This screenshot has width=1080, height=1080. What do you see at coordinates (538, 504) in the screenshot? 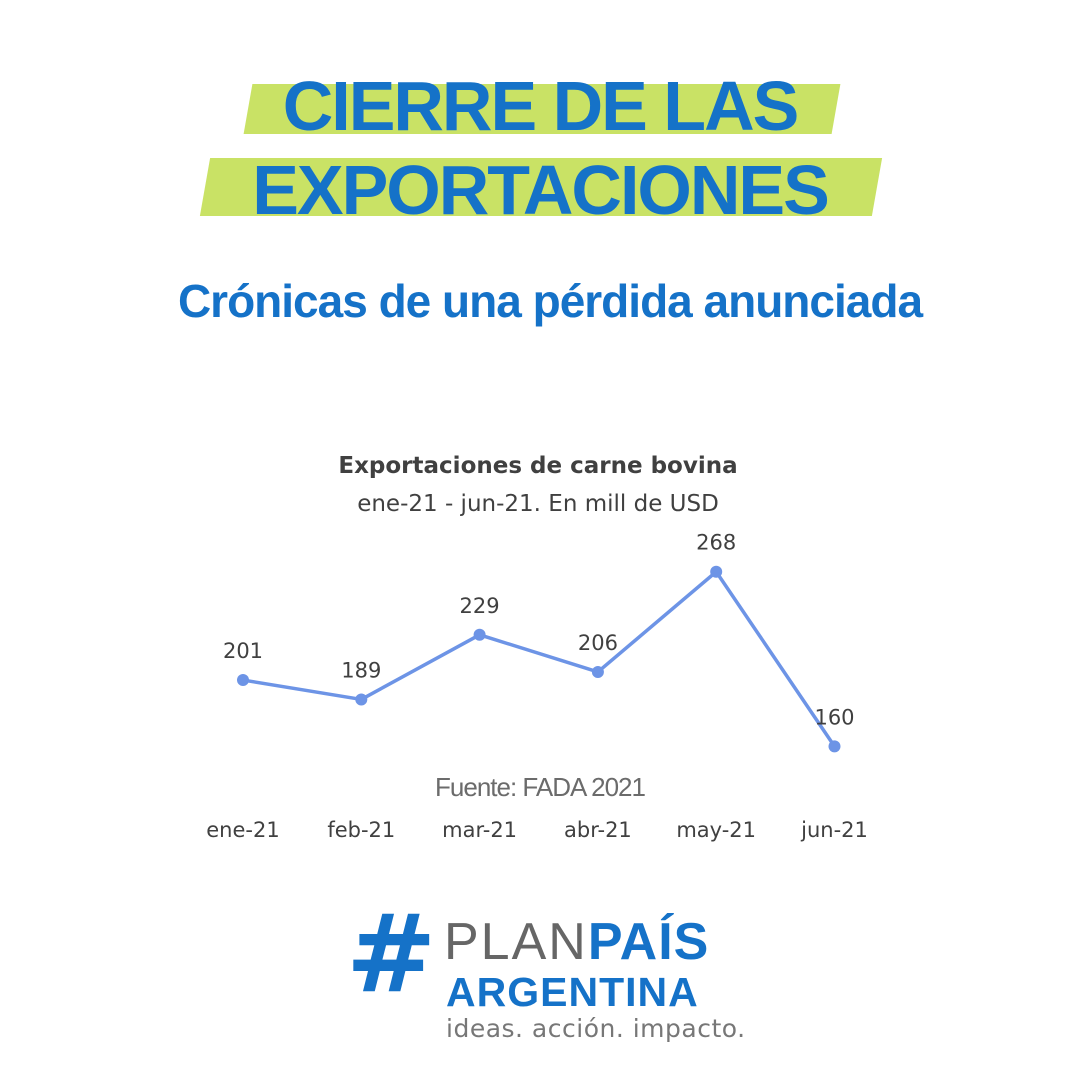
I see `chart-subtitle: ene-21 - jun-21. En mill de USD` at bounding box center [538, 504].